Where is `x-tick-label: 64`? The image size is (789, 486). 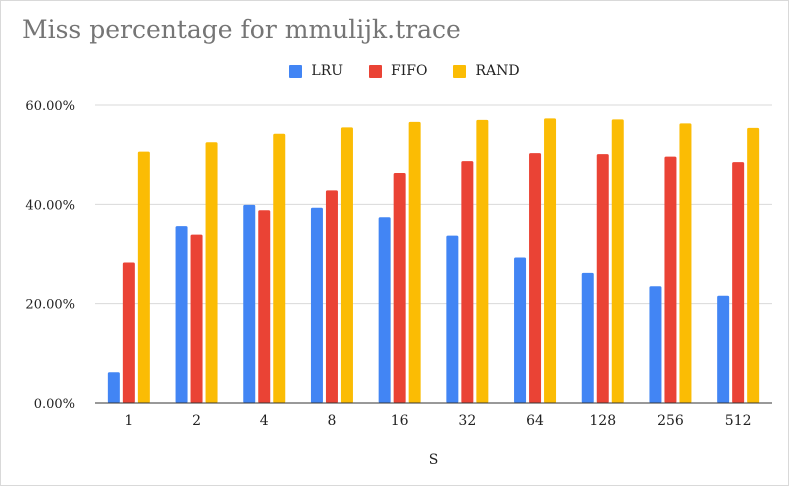
x-tick-label: 64 is located at coordinates (535, 421).